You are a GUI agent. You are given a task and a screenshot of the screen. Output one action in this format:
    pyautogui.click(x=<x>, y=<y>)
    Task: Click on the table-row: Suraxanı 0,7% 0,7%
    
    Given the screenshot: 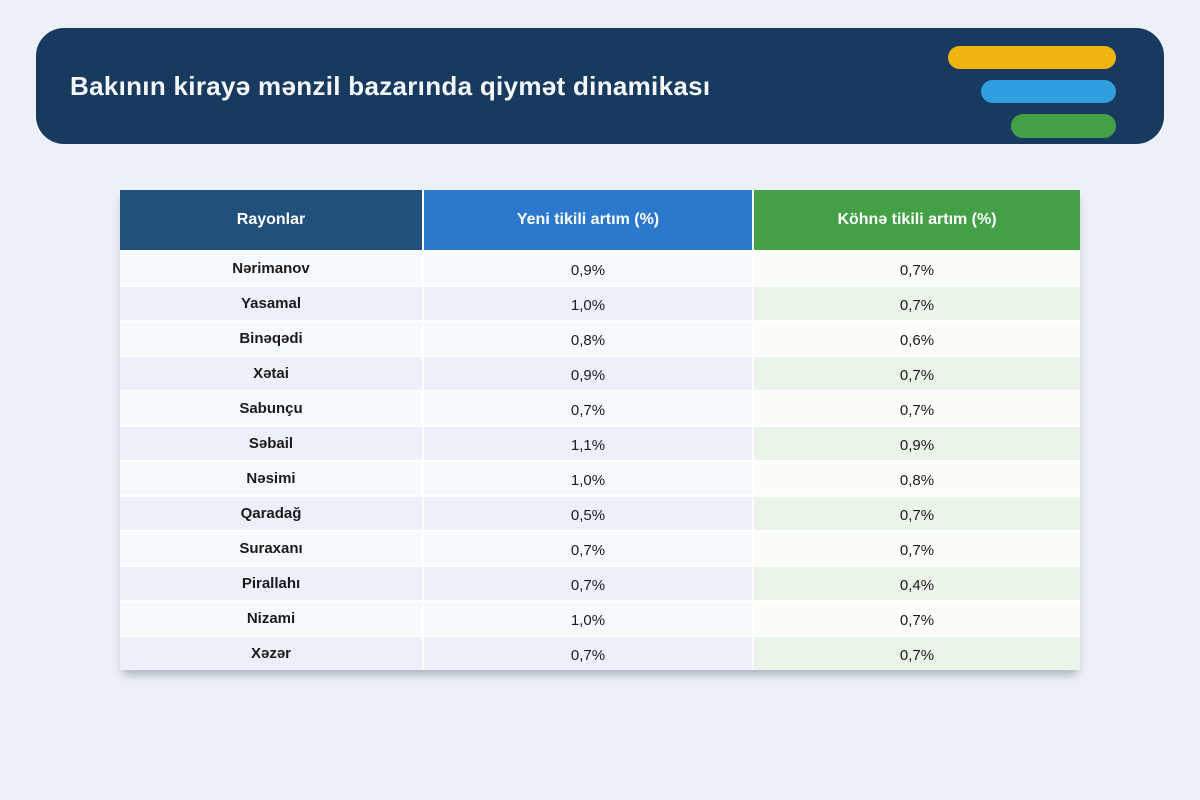 What is the action you would take?
    pyautogui.click(x=600, y=547)
    